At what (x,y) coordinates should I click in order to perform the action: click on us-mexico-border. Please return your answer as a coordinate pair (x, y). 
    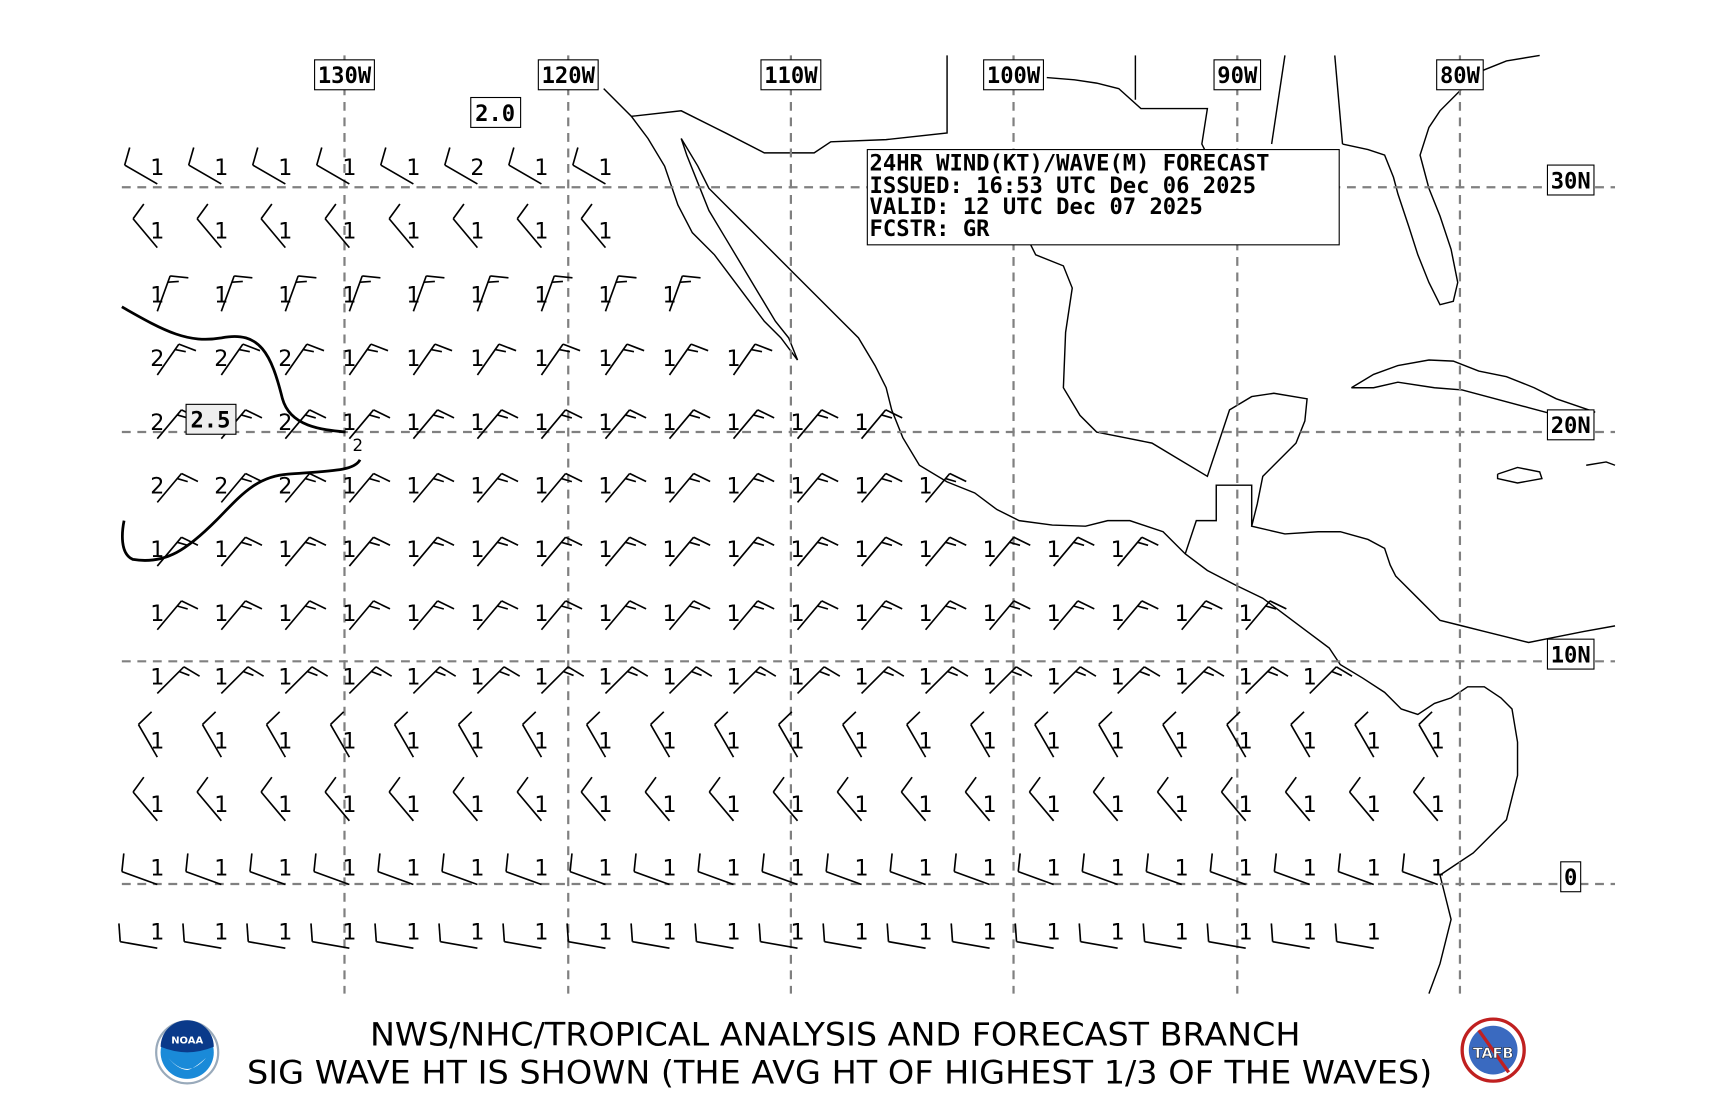
    Looking at the image, I should click on (789, 104).